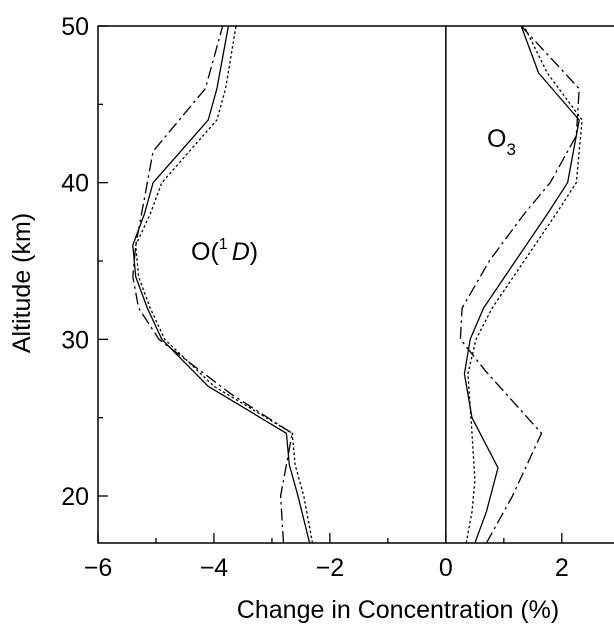  What do you see at coordinates (22, 283) in the screenshot?
I see `y-axis-label: Altitude (km)` at bounding box center [22, 283].